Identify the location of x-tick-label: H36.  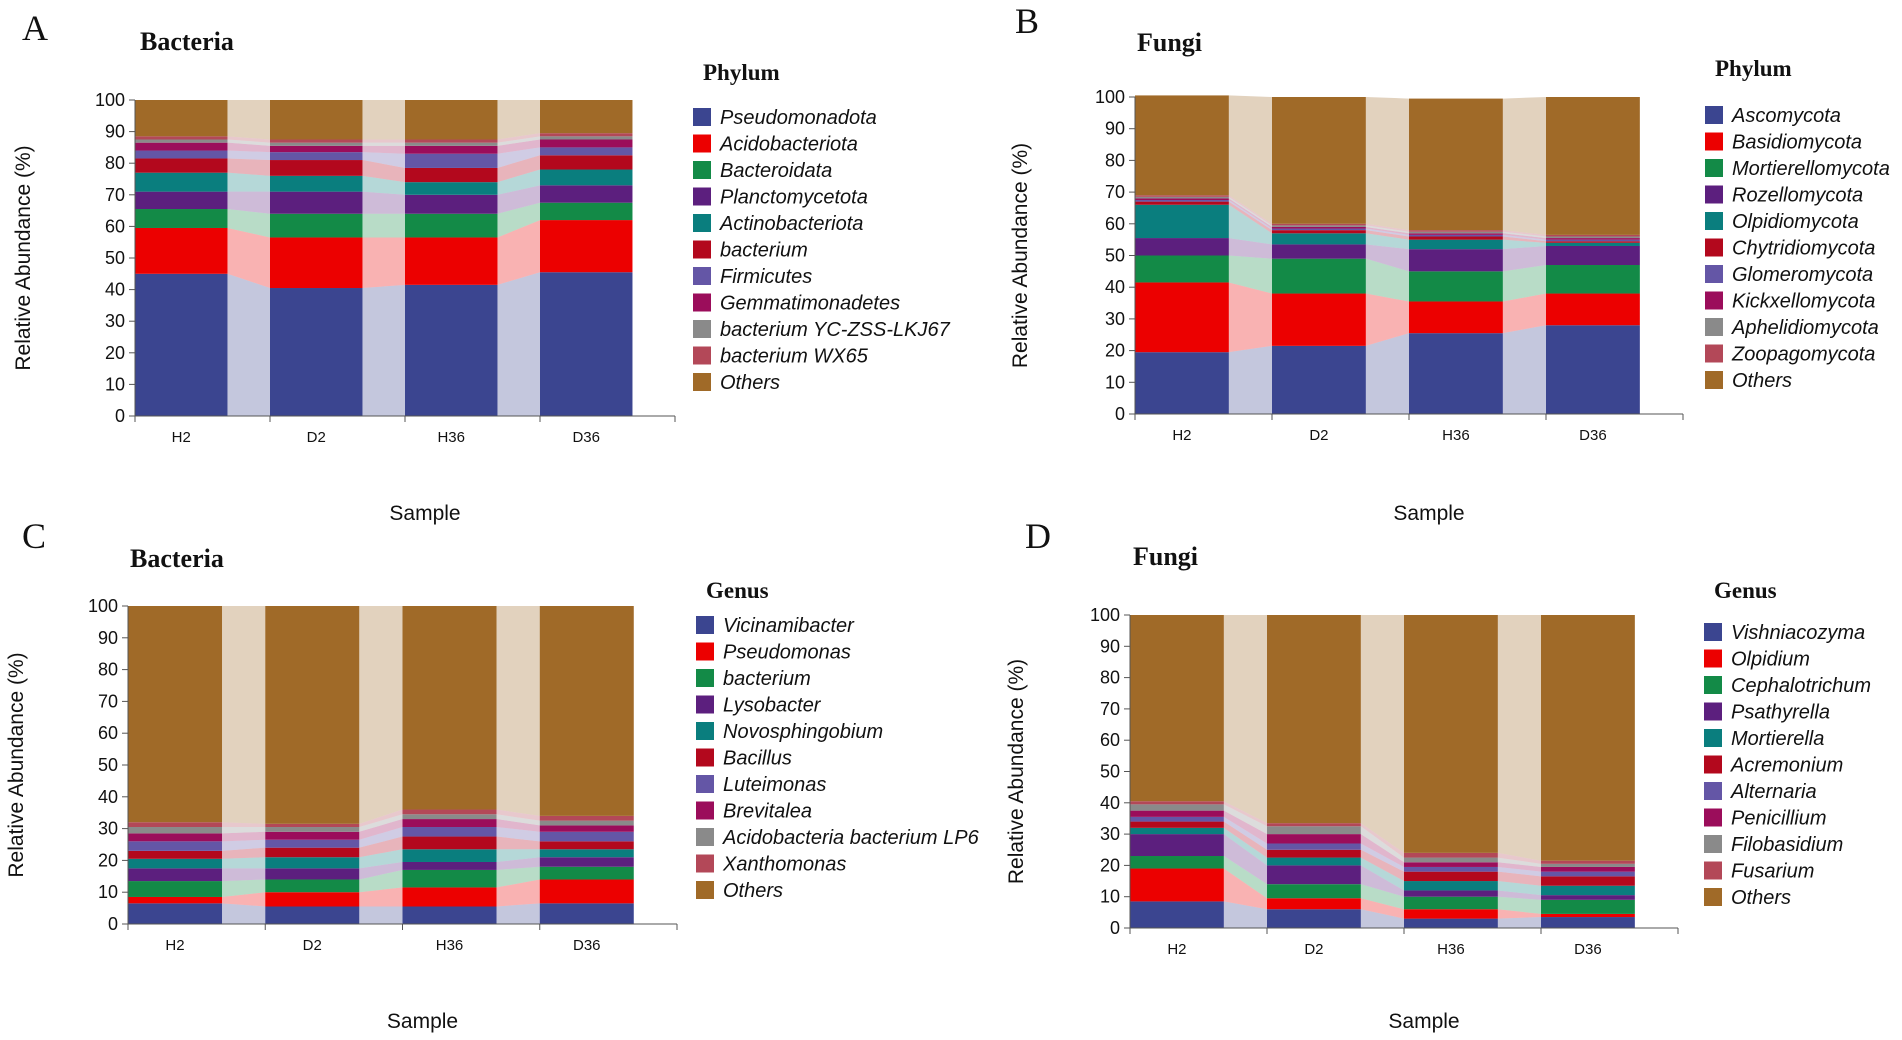
(1456, 435).